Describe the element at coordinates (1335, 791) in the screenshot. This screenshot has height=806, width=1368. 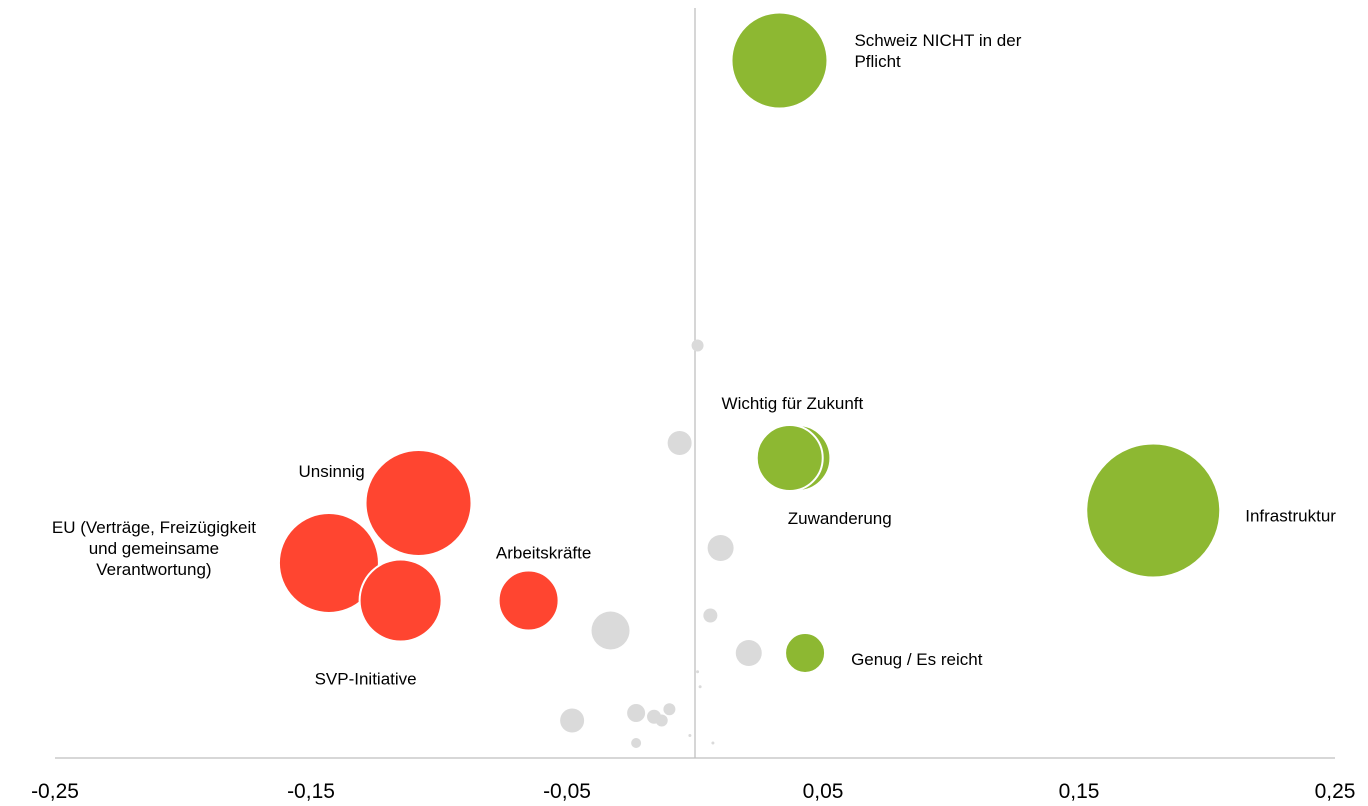
I see `x-tick-label: 0,25` at that location.